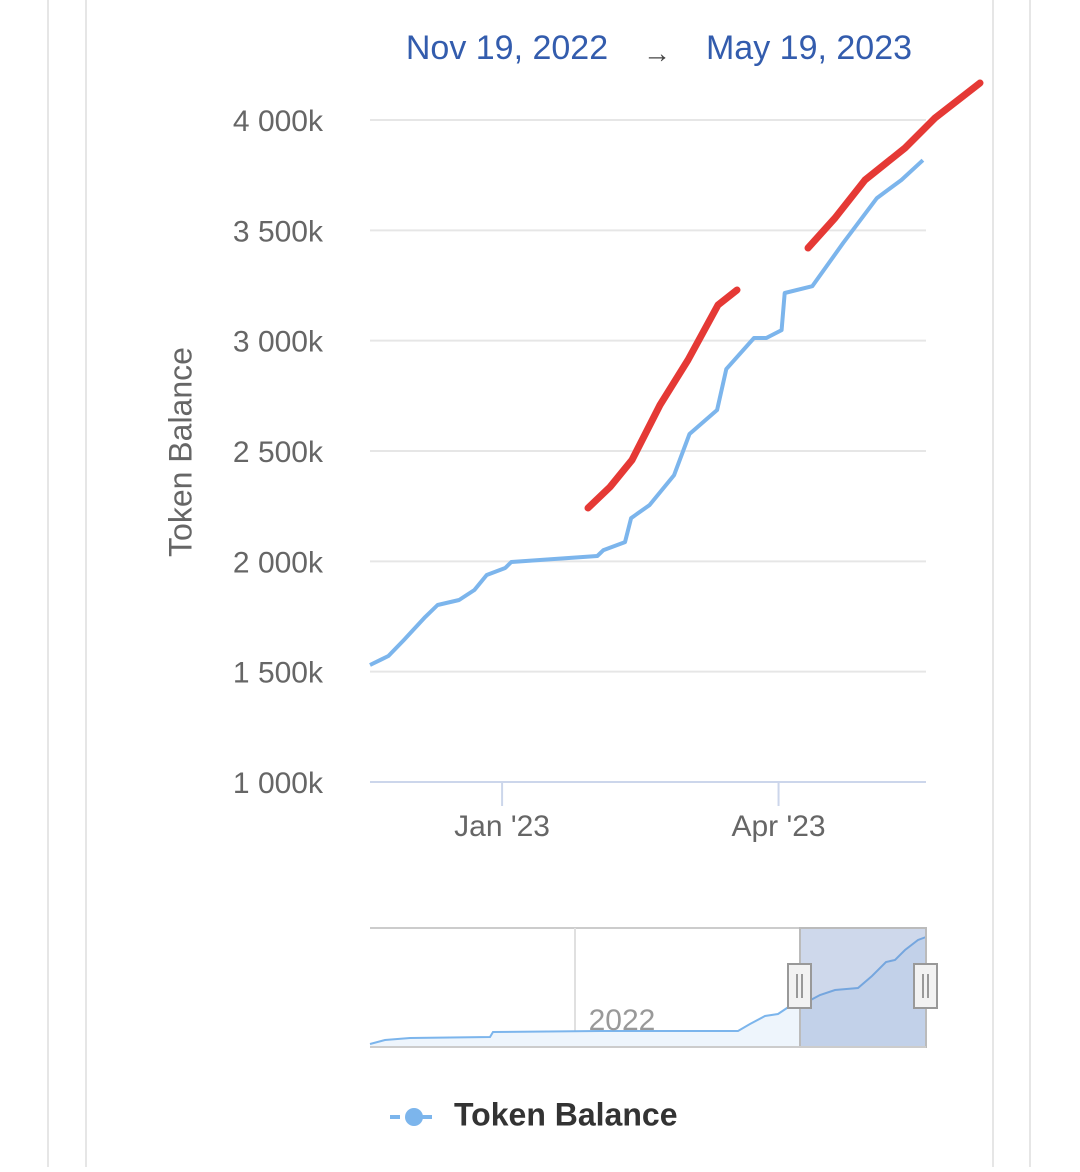  What do you see at coordinates (657, 52) in the screenshot?
I see `range-arrow: →` at bounding box center [657, 52].